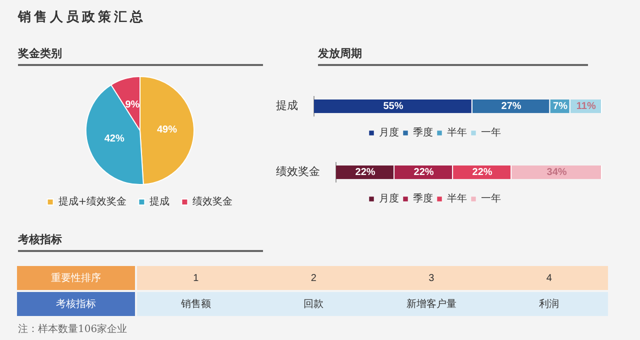 The height and width of the screenshot is (340, 640). What do you see at coordinates (560, 106) in the screenshot?
I see `data-label: 7%` at bounding box center [560, 106].